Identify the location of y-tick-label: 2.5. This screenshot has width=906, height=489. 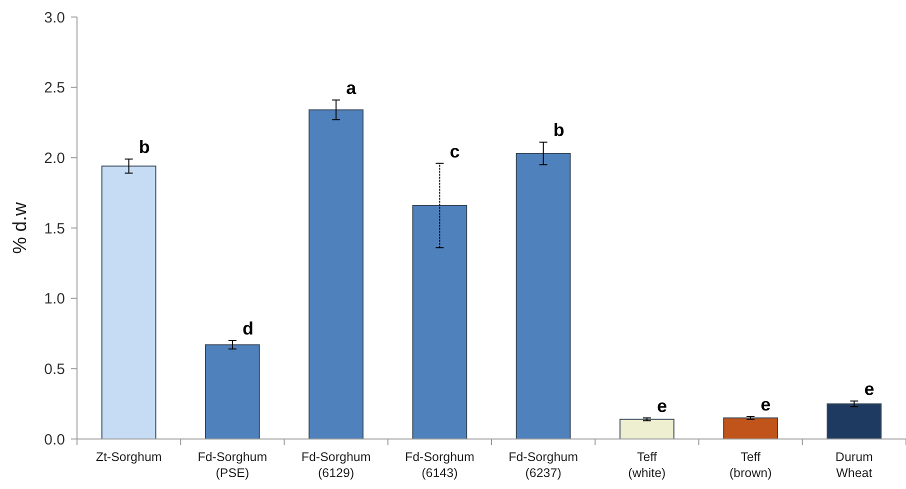
(54, 88).